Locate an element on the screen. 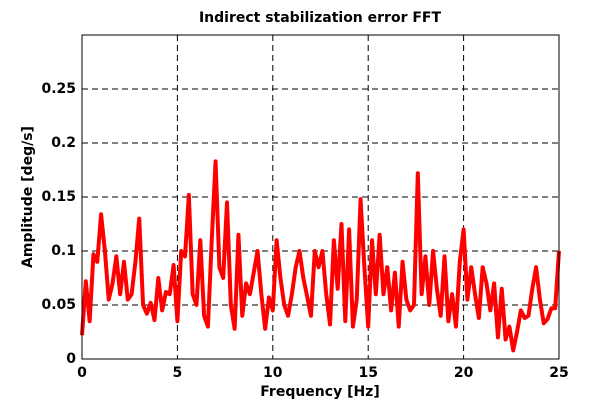 The height and width of the screenshot is (415, 590). x-tick-label: 0 is located at coordinates (82, 373).